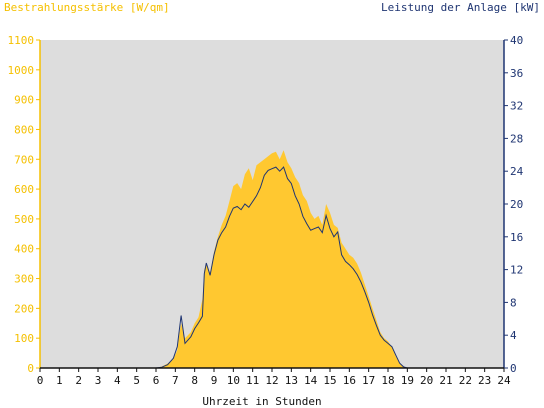 This screenshot has height=408, width=544. Describe the element at coordinates (24, 308) in the screenshot. I see `left-tick-label: 200` at that location.